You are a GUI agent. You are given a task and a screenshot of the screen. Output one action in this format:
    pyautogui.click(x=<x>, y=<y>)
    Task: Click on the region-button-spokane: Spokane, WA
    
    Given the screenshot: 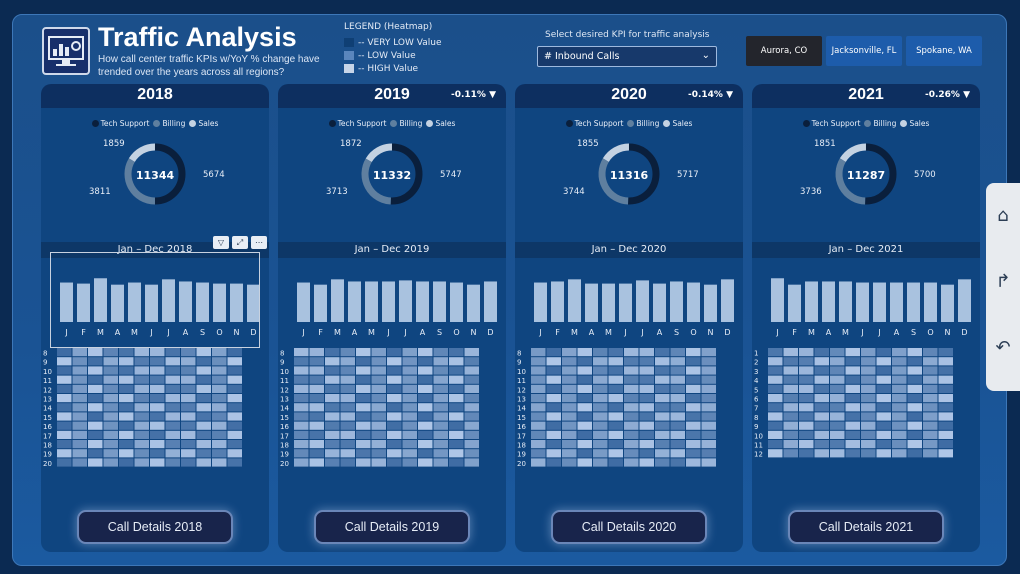 What is the action you would take?
    pyautogui.click(x=944, y=51)
    